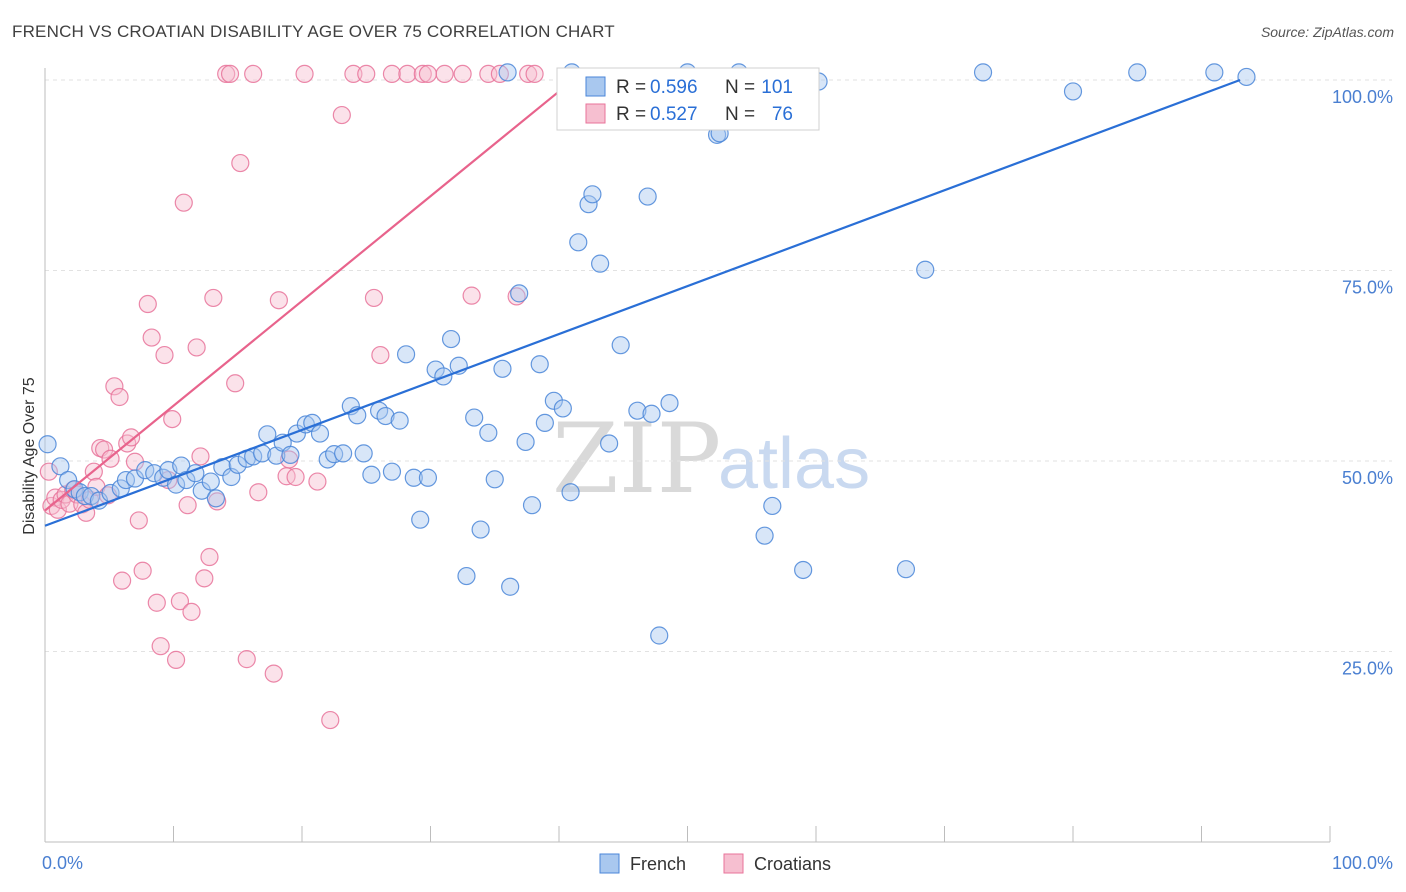 Image resolution: width=1406 pixels, height=892 pixels. Describe the element at coordinates (595, 113) in the screenshot. I see `legend-swatch-croatian` at that location.